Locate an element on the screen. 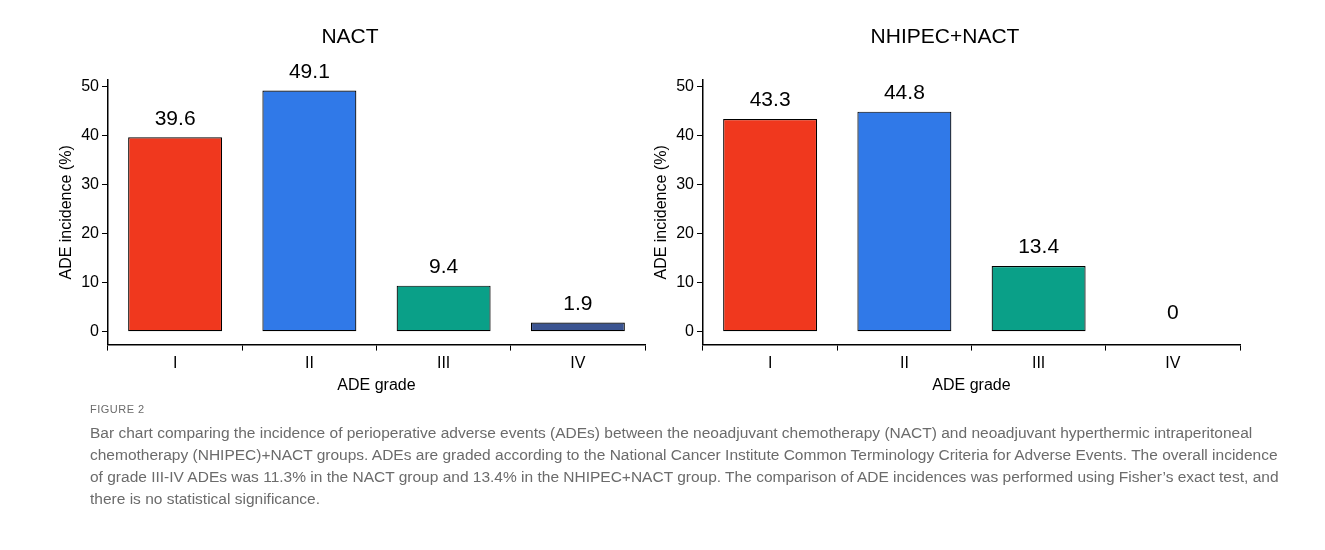 This screenshot has height=550, width=1325. data-label: 39.6 is located at coordinates (175, 117).